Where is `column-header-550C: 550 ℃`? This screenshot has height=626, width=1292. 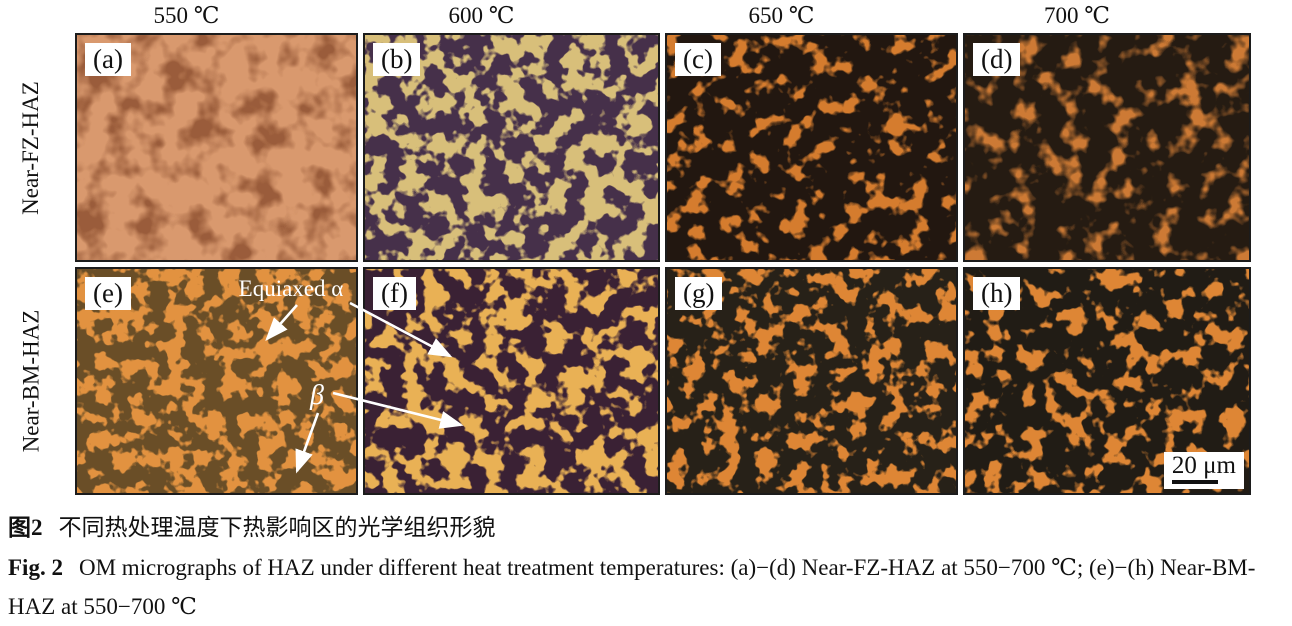
column-header-550C: 550 ℃ is located at coordinates (186, 15).